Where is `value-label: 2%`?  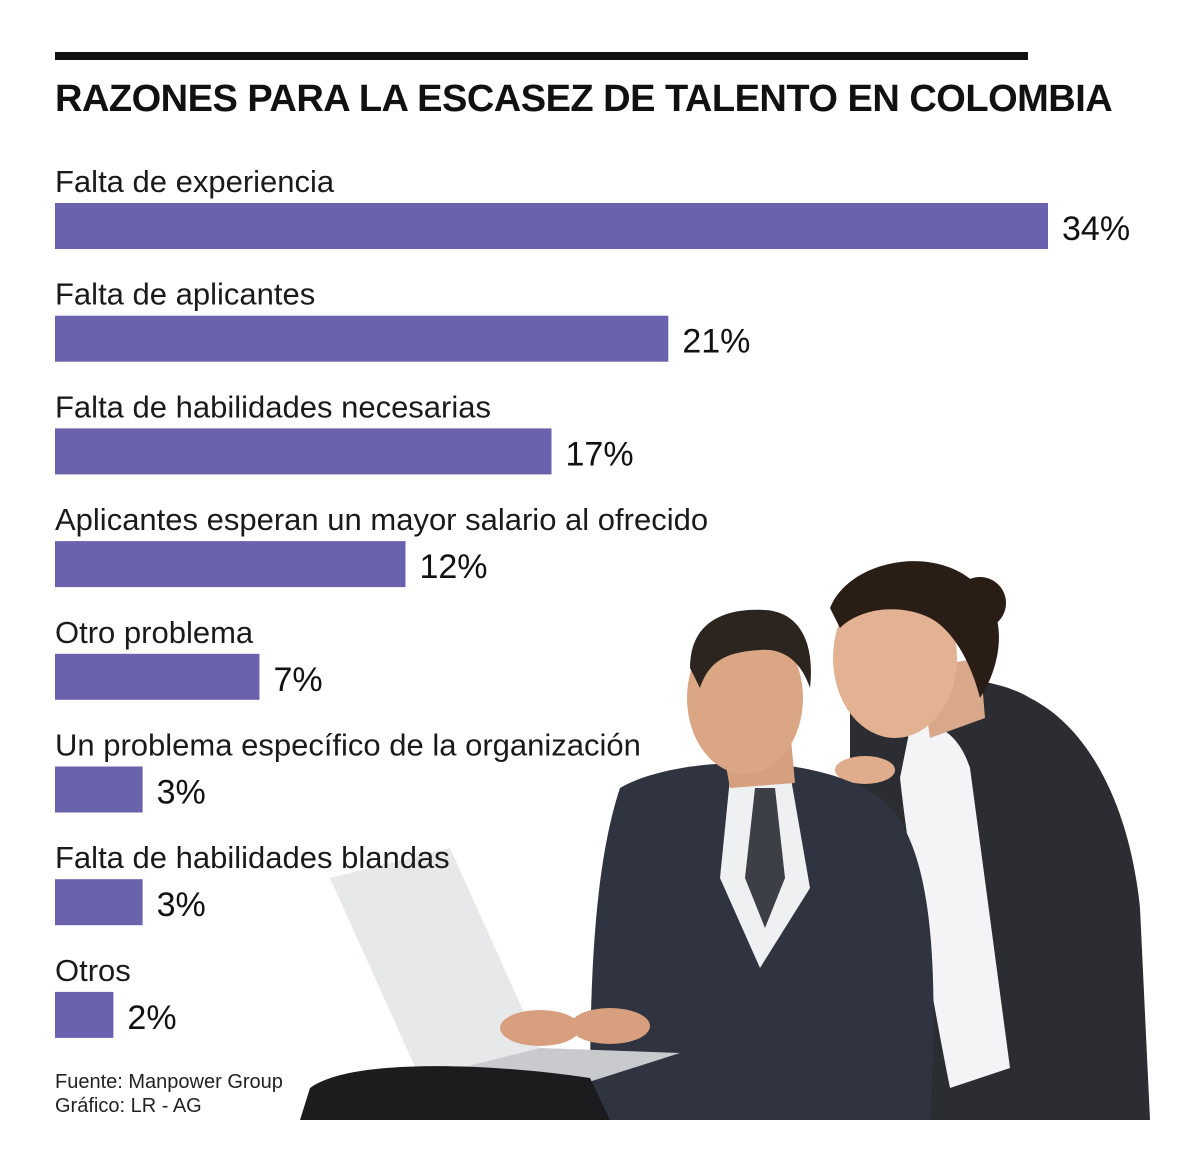
value-label: 2% is located at coordinates (151, 1018).